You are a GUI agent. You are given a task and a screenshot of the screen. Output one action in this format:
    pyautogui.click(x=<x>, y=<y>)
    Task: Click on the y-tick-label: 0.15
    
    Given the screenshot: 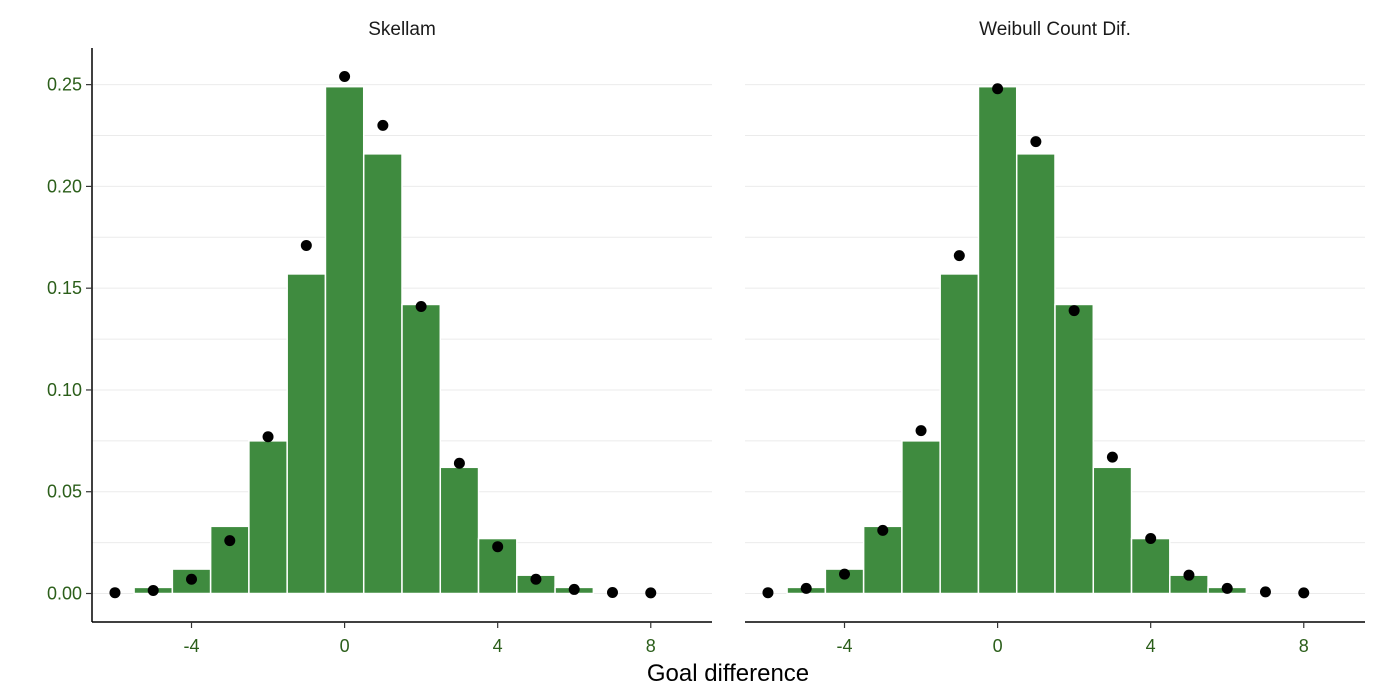 What is the action you would take?
    pyautogui.click(x=64, y=288)
    